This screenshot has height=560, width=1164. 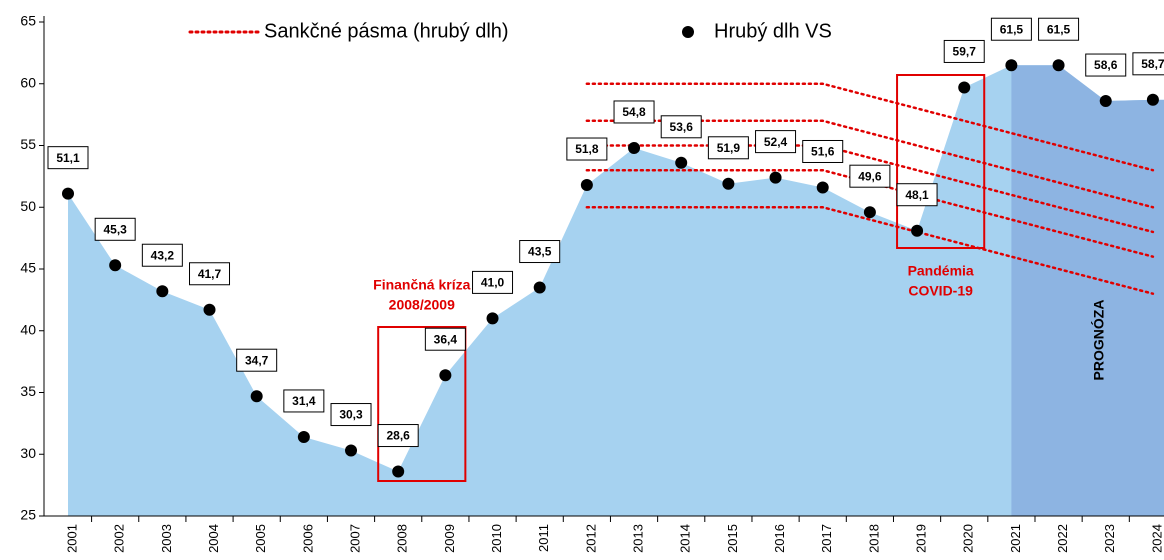 I want to click on x-tick-label: 2024, so click(x=1156, y=538).